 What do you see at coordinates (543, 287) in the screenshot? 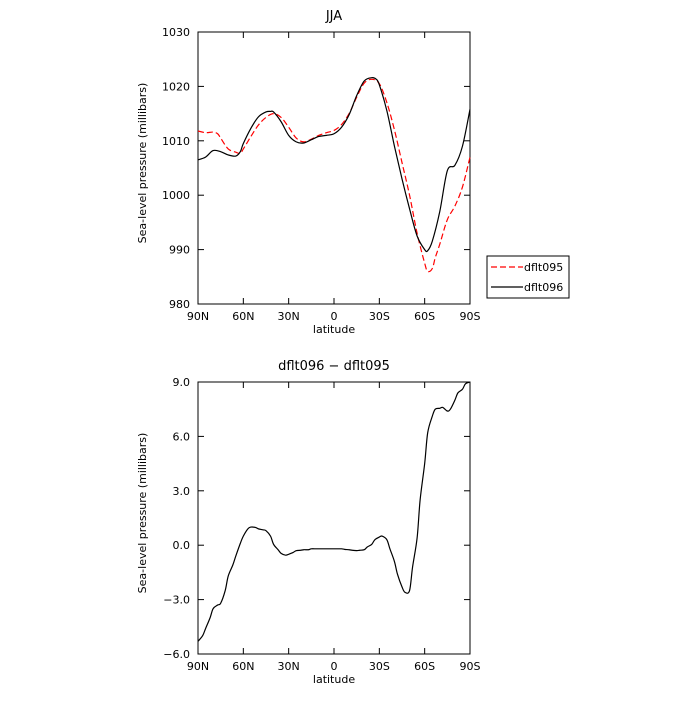
I see `panel1-legend-label-dflt096: dflt096` at bounding box center [543, 287].